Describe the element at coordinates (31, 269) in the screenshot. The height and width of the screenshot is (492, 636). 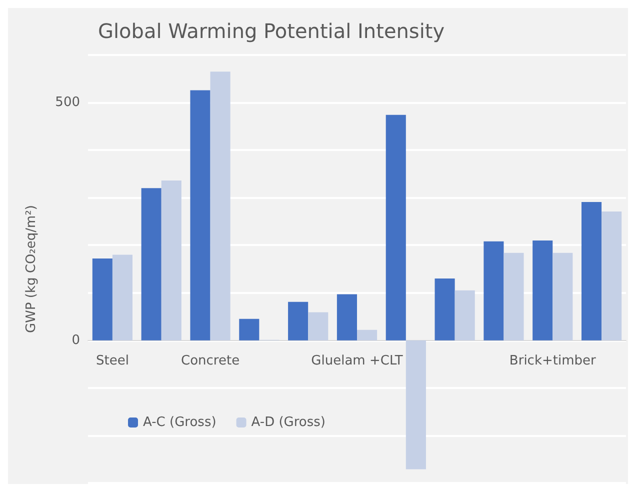
I see `y-axis-title: GWP (kg CO₂eq/m²)` at that location.